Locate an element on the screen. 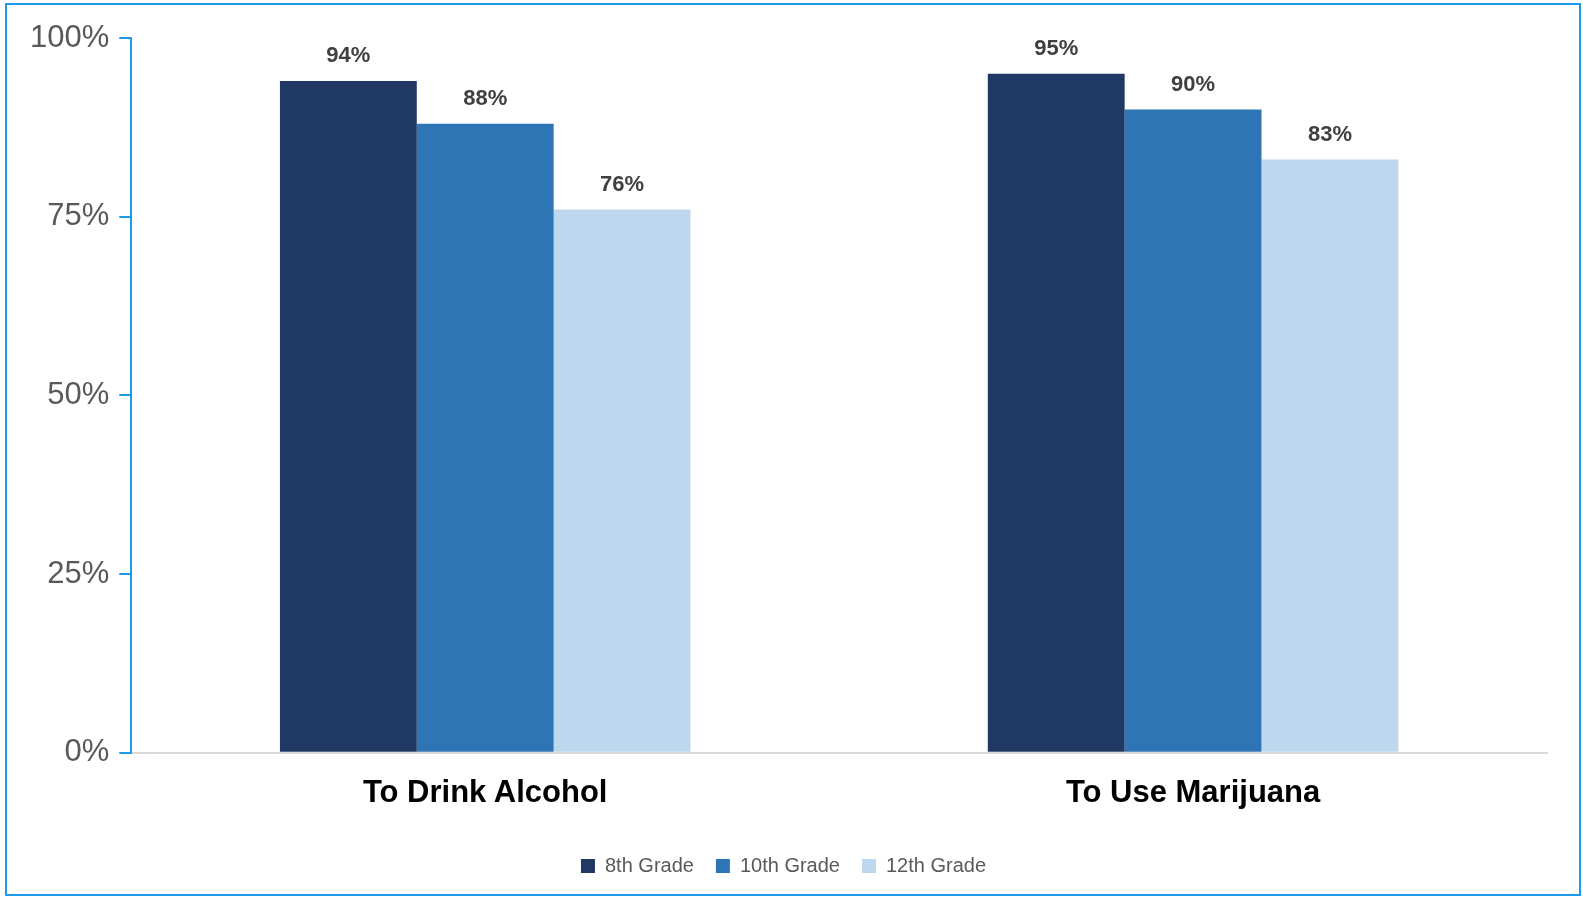 The width and height of the screenshot is (1583, 900). legend-label: 10th Grade is located at coordinates (789, 864).